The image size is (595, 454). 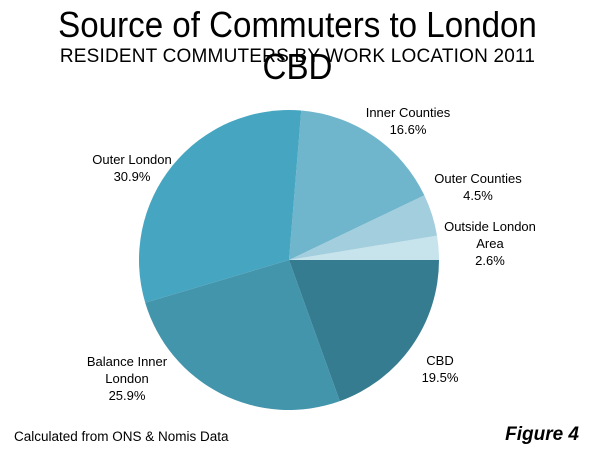 I want to click on slice-label-outer-counties: Outer Counties 4.5%, so click(x=478, y=187).